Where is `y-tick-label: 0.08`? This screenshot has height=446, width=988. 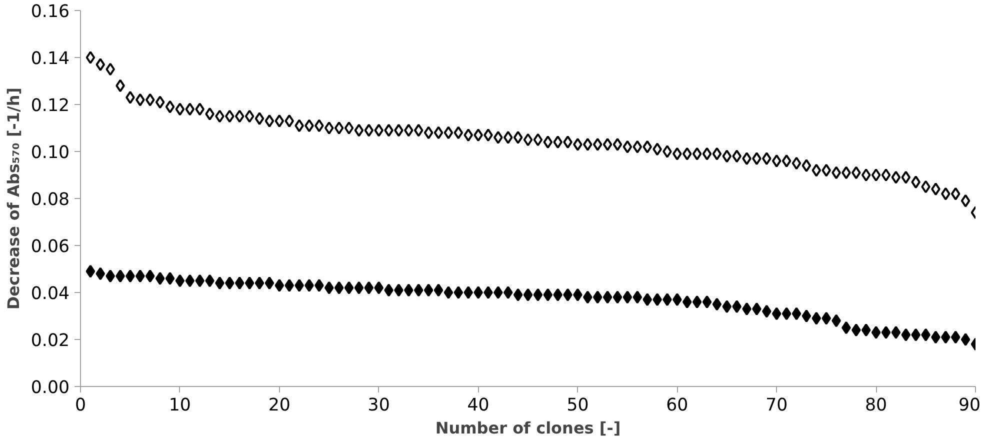
y-tick-label: 0.08 is located at coordinates (50, 200).